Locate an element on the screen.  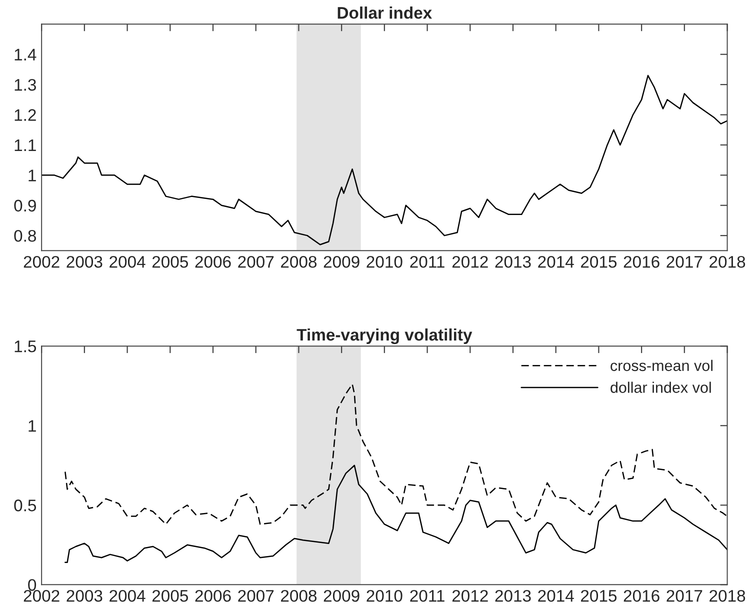
y-tick-label: 0.8 is located at coordinates (25, 236).